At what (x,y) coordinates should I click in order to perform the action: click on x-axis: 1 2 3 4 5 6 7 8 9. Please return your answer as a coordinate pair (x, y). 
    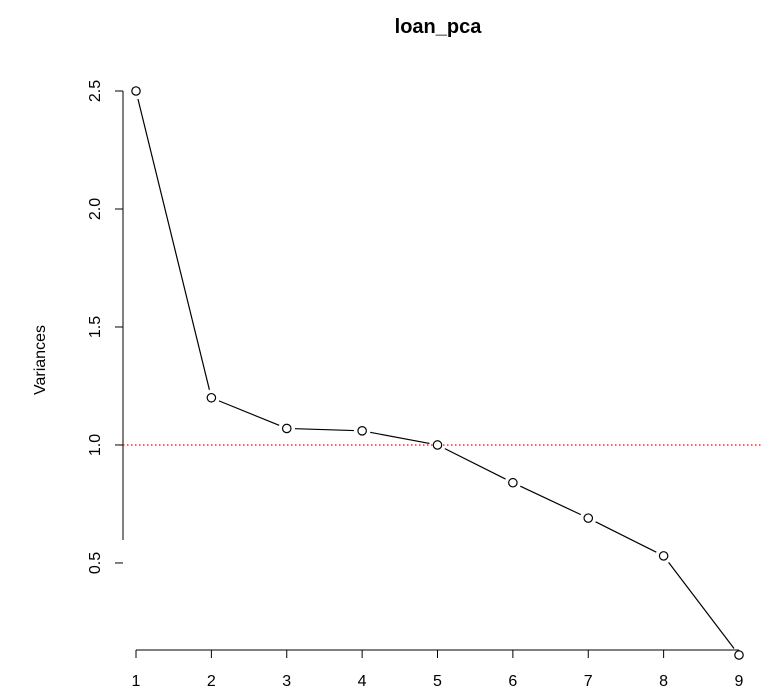
    Looking at the image, I should click on (438, 669).